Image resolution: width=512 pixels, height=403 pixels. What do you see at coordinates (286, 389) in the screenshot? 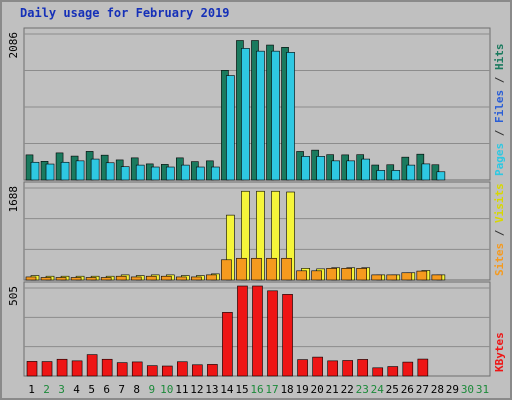
I see `x-tick-label-day-18: 18` at bounding box center [286, 389].